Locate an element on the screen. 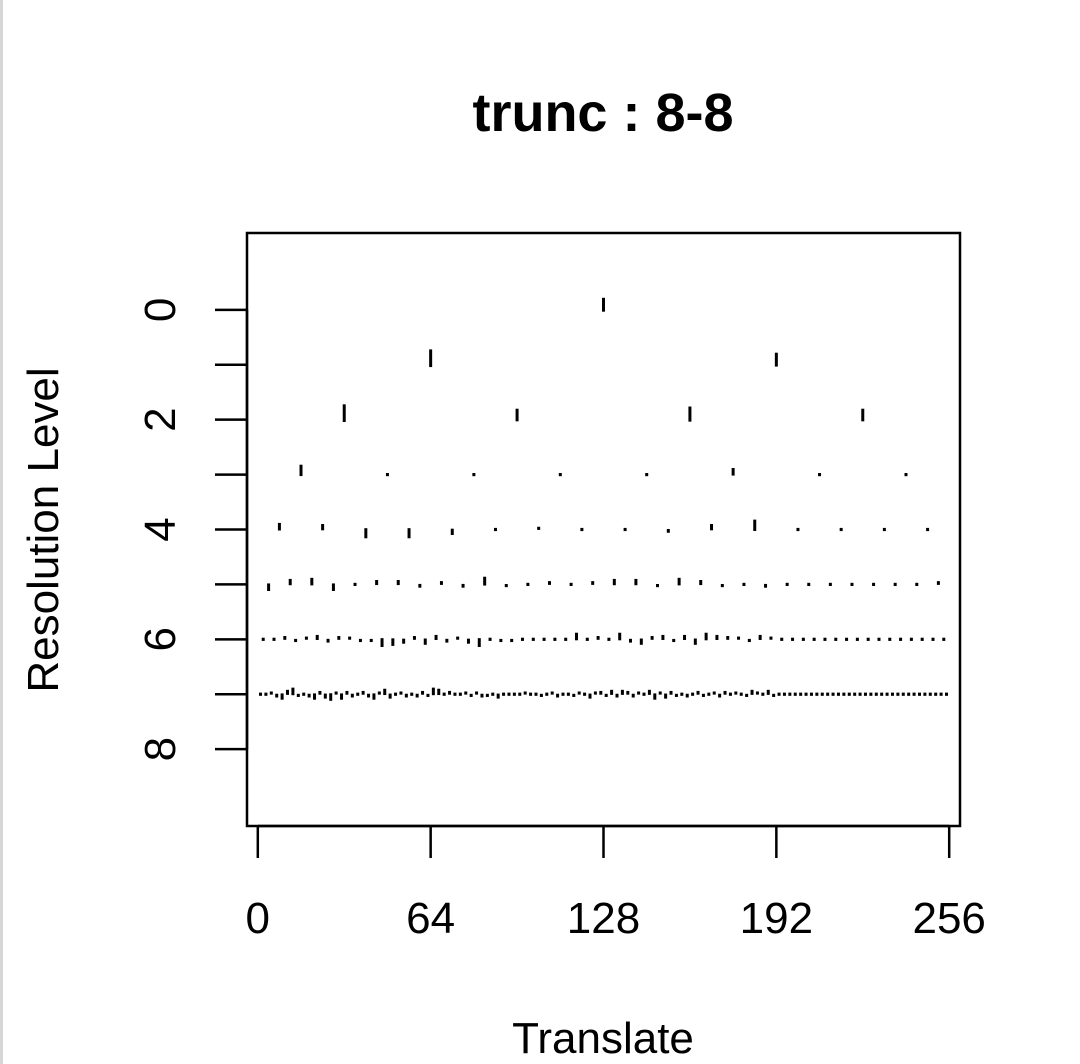 Image resolution: width=1080 pixels, height=1064 pixels. x-axis-title: Translate is located at coordinates (603, 1038).